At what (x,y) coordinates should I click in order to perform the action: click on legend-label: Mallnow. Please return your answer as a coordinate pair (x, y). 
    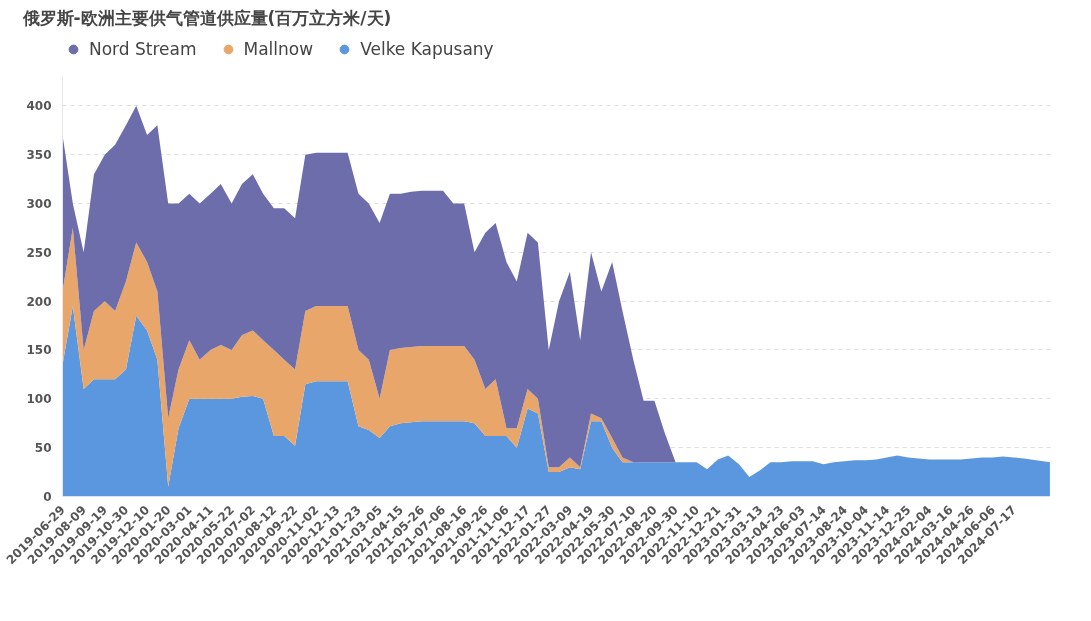
    Looking at the image, I should click on (278, 49).